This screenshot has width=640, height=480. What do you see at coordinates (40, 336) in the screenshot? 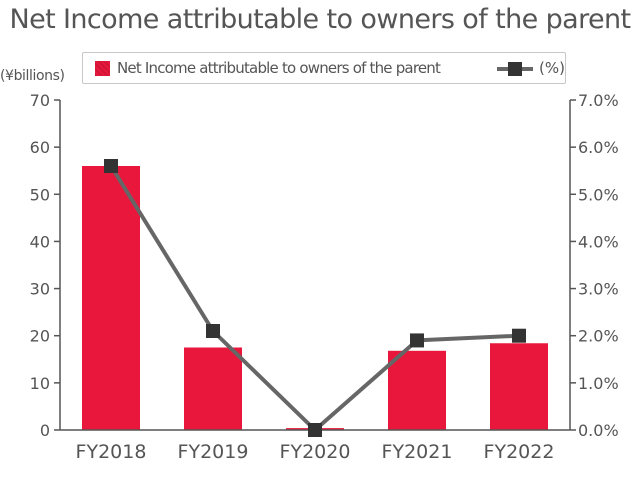
I see `left-axis-tick-label: 20` at bounding box center [40, 336].